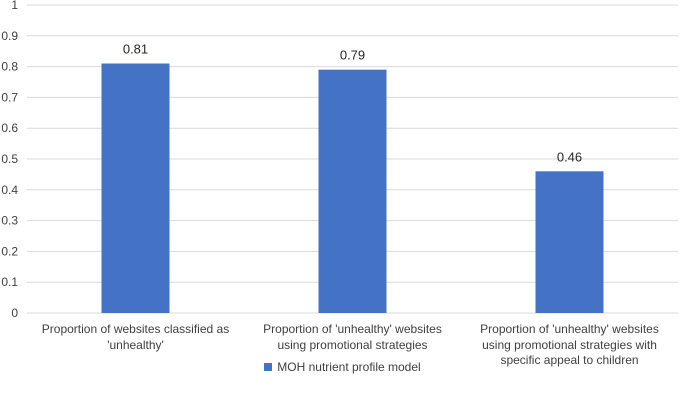 The width and height of the screenshot is (685, 403). I want to click on y-tick-label: 0.6, so click(9, 128).